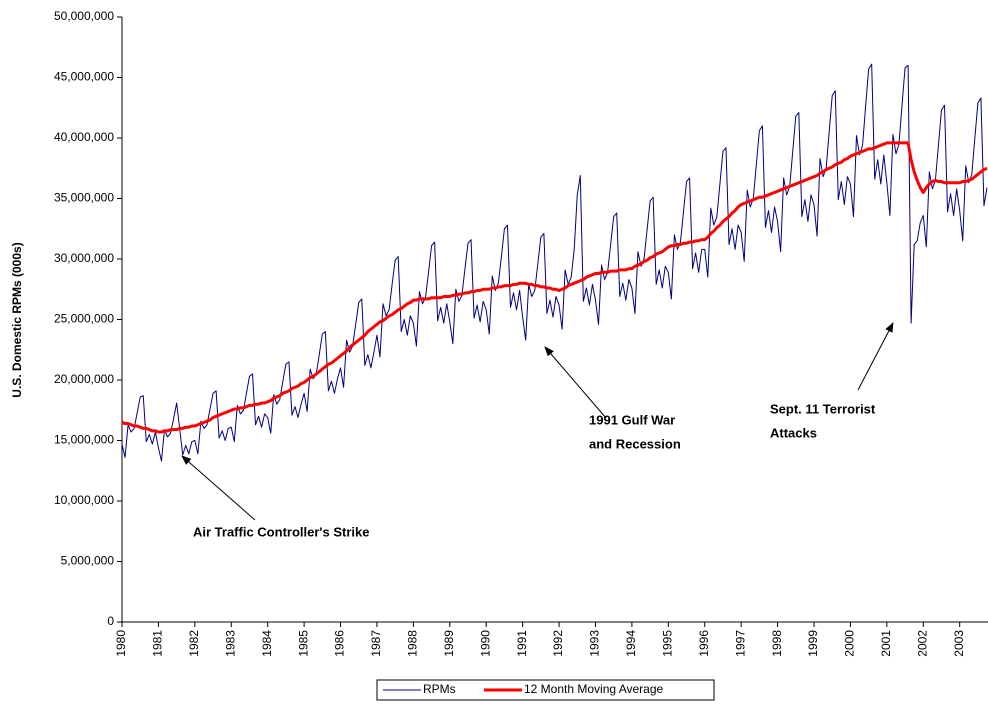 The image size is (988, 704). Describe the element at coordinates (88, 561) in the screenshot. I see `y-tick-label: 5,000,000` at that location.